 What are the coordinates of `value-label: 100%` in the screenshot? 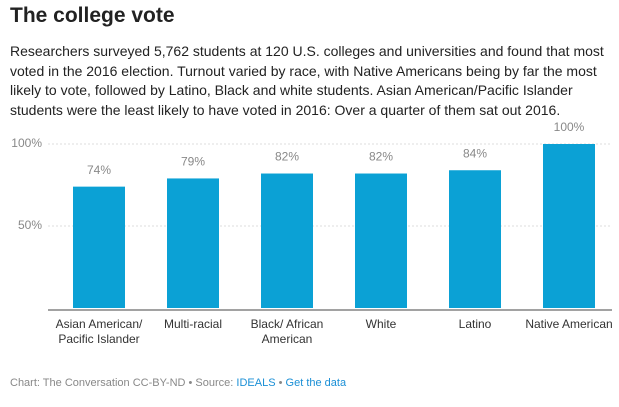 It's located at (569, 127).